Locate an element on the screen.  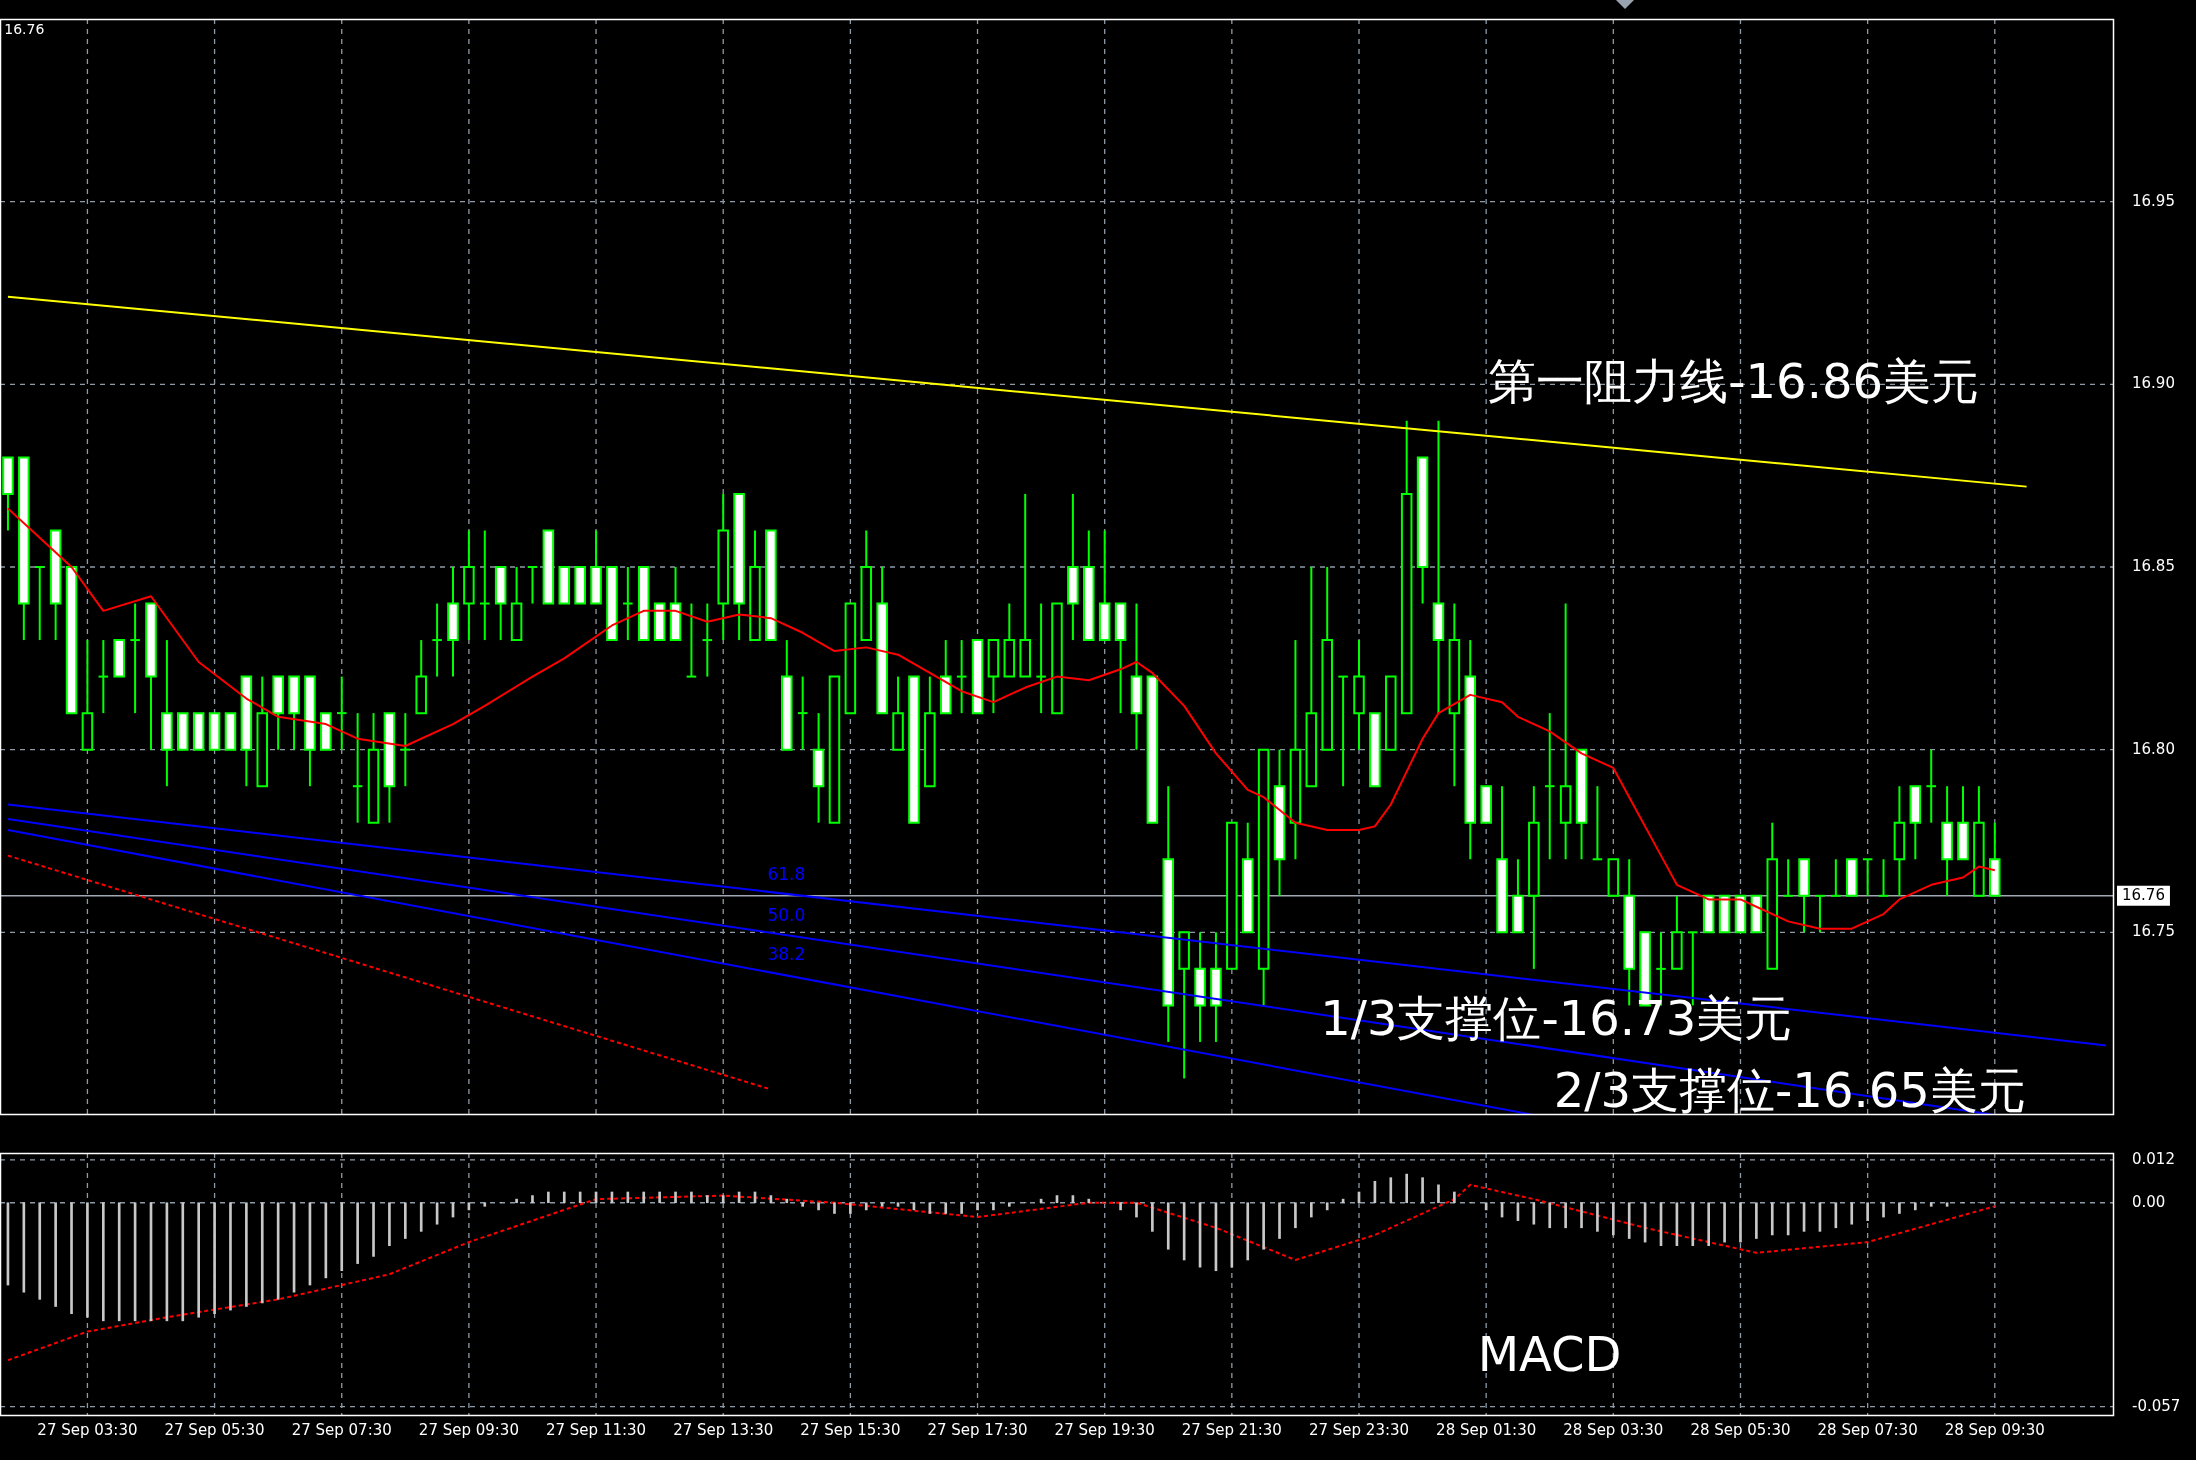
x-tick-label: 27 Sep 07:30 is located at coordinates (341, 1429).